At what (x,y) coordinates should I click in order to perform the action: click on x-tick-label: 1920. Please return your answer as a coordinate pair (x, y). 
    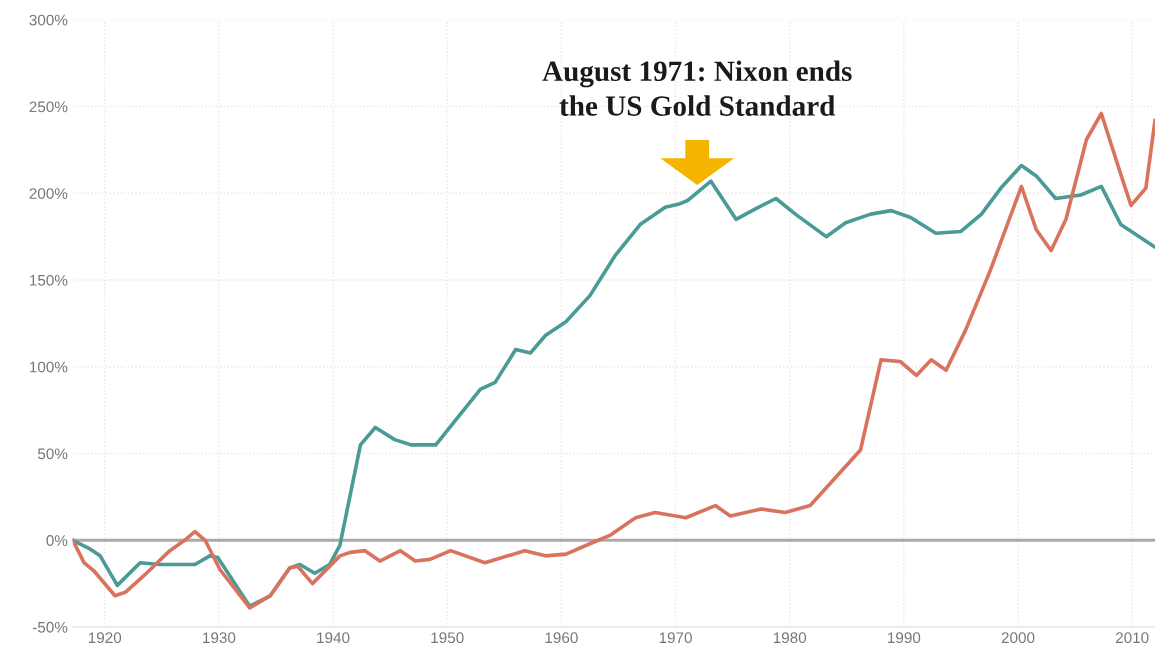
    Looking at the image, I should click on (105, 638).